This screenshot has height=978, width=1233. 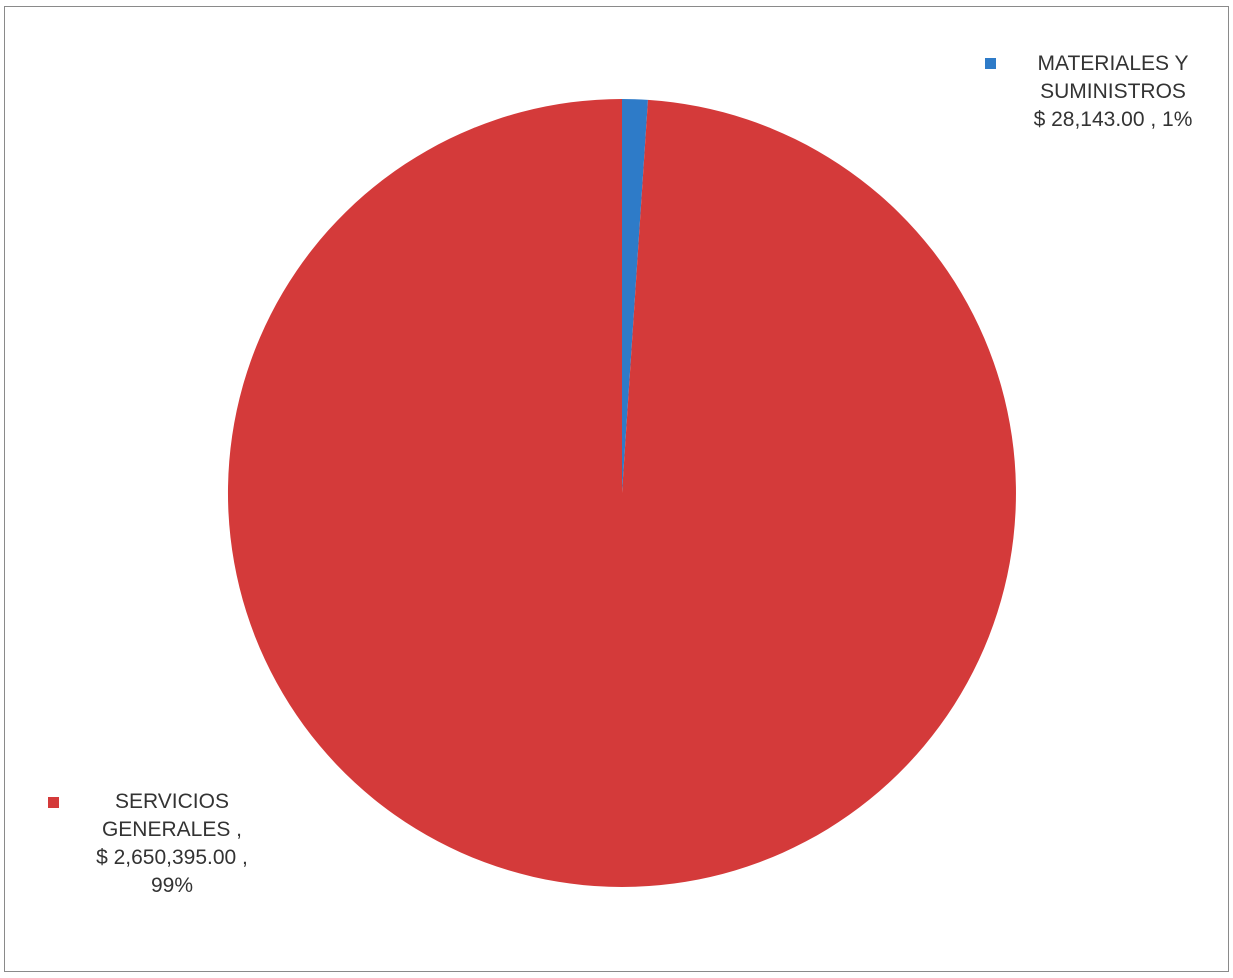 What do you see at coordinates (172, 801) in the screenshot?
I see `data-label-servicios-line-1: SERVICIOS` at bounding box center [172, 801].